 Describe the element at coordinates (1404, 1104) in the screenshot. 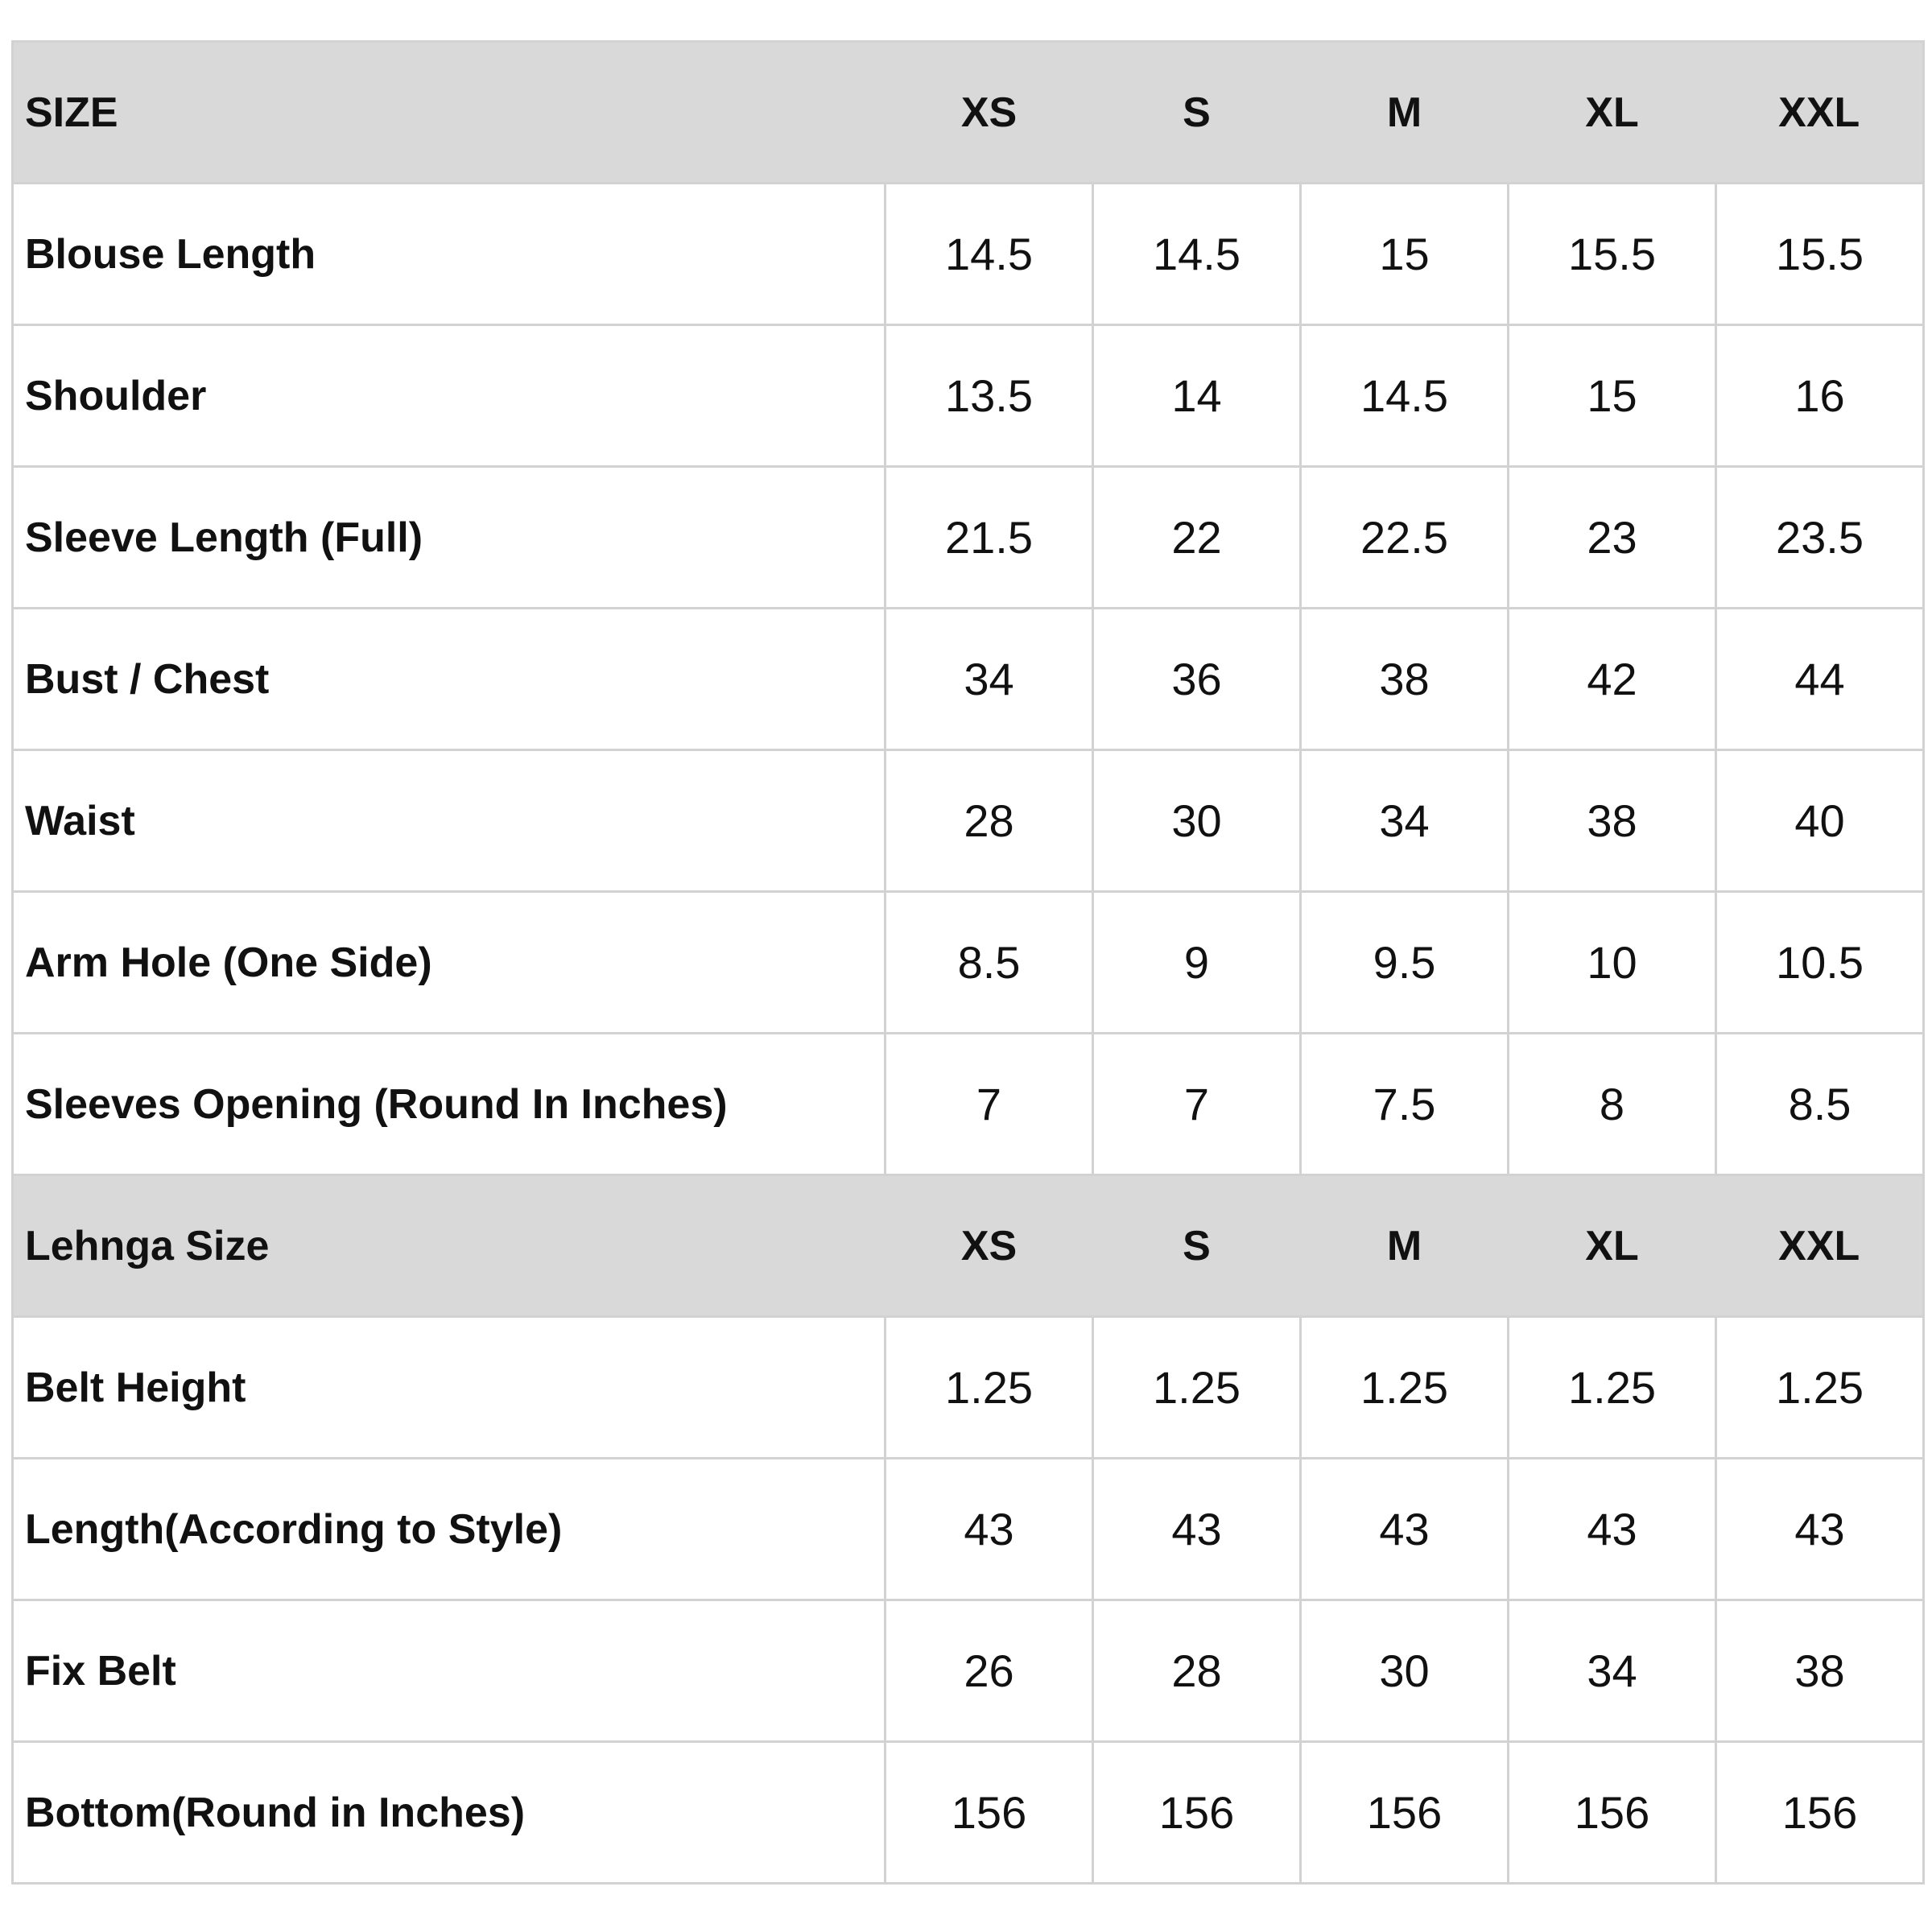

I see `measurement-value: 7.5` at that location.